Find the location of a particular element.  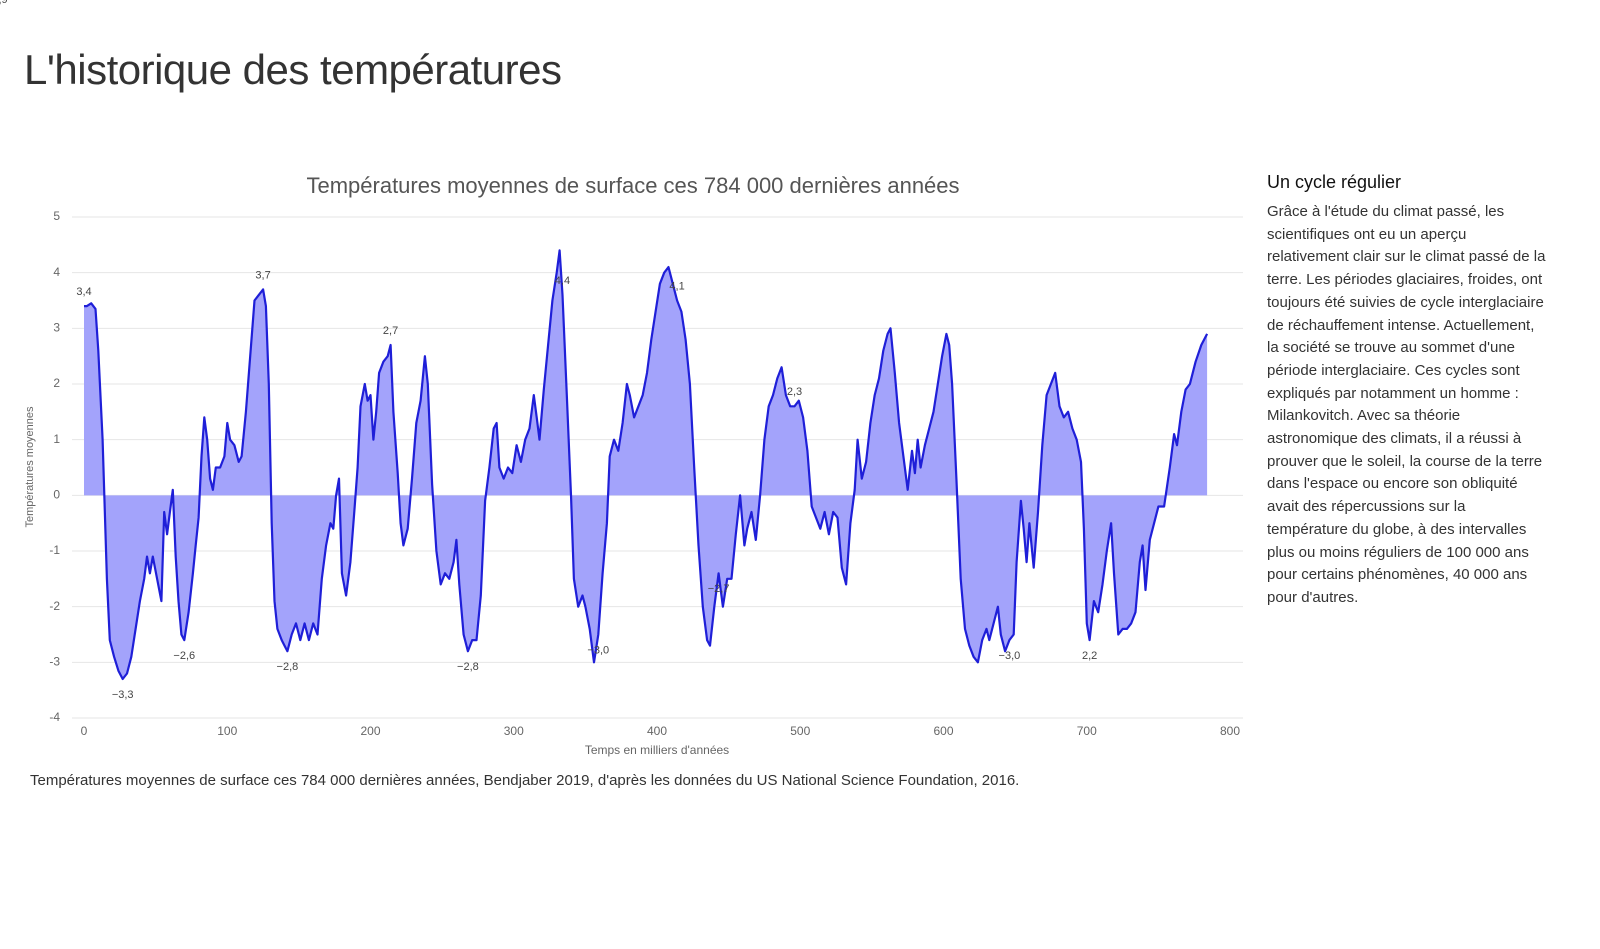

data-label: −3,3 is located at coordinates (123, 695).